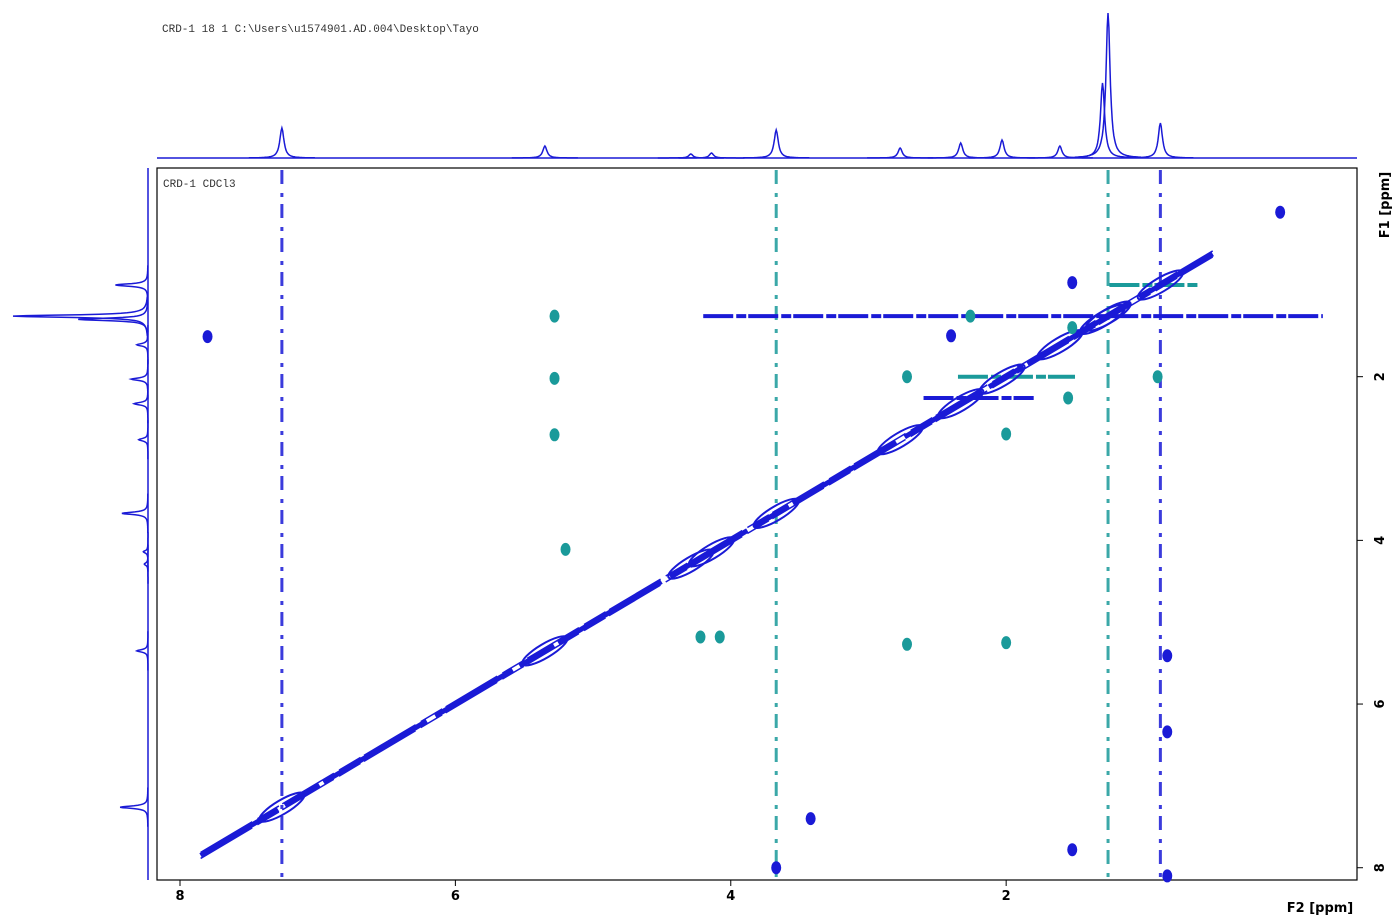 This screenshot has height=921, width=1395. What do you see at coordinates (1380, 376) in the screenshot?
I see `y-tick-label: 2` at bounding box center [1380, 376].